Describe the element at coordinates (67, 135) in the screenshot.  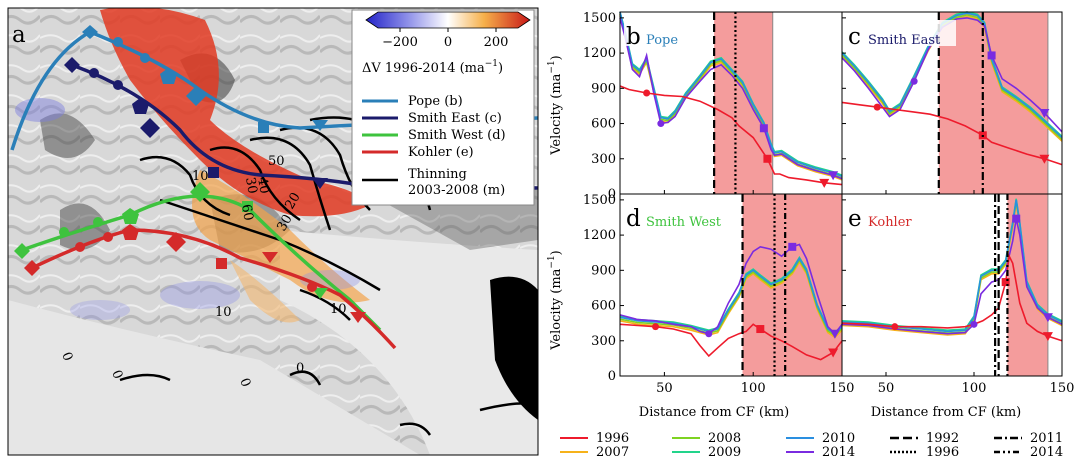
I see `map-rock` at that location.